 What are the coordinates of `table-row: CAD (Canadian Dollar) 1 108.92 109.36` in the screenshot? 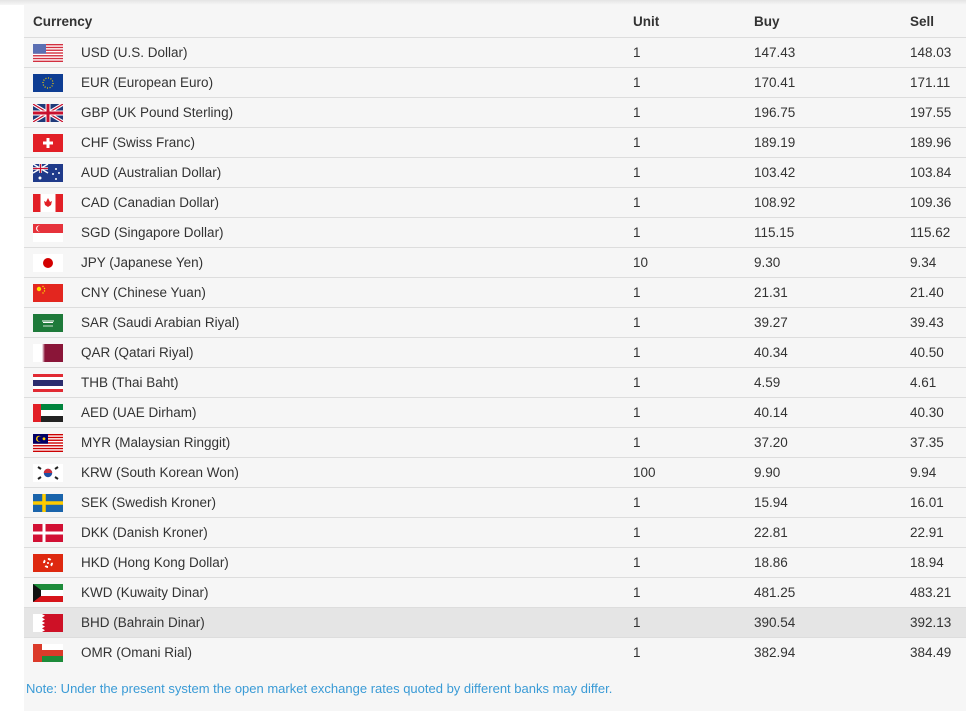 It's located at (495, 202).